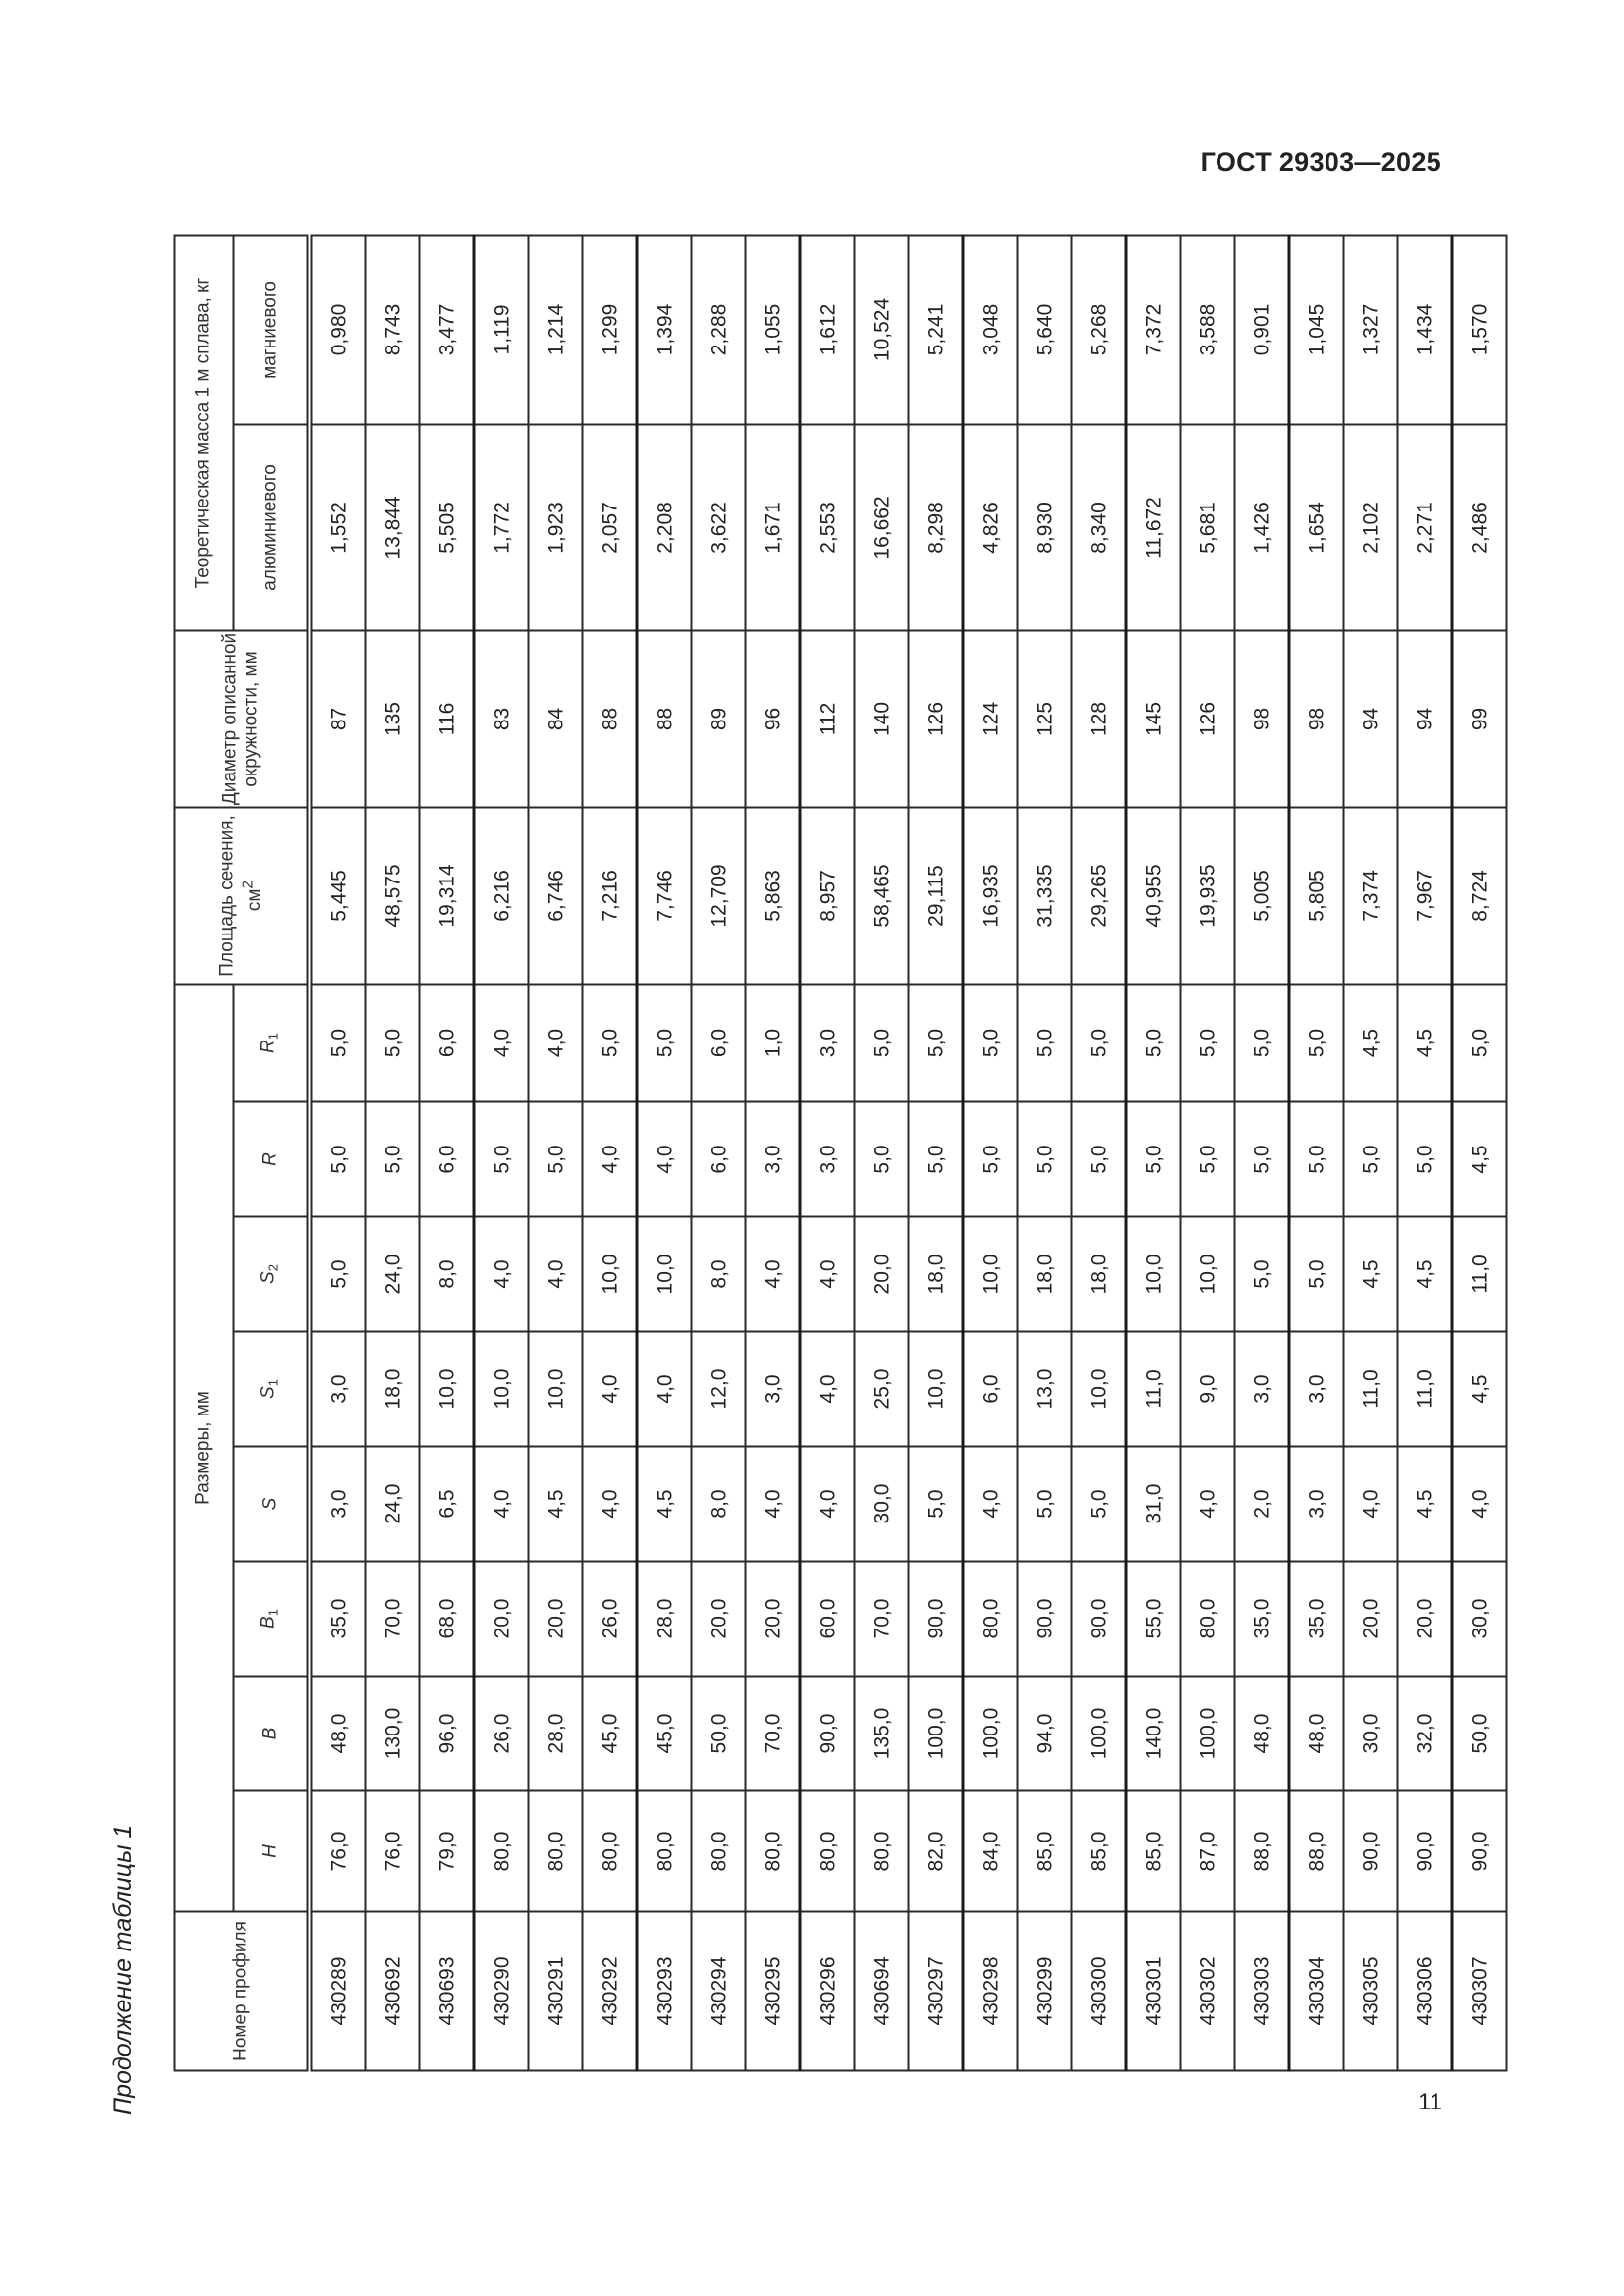 The width and height of the screenshot is (1624, 2296). Describe the element at coordinates (242, 719) in the screenshot. I see `header-diameter: Диаметр описанной окружности, мм` at that location.